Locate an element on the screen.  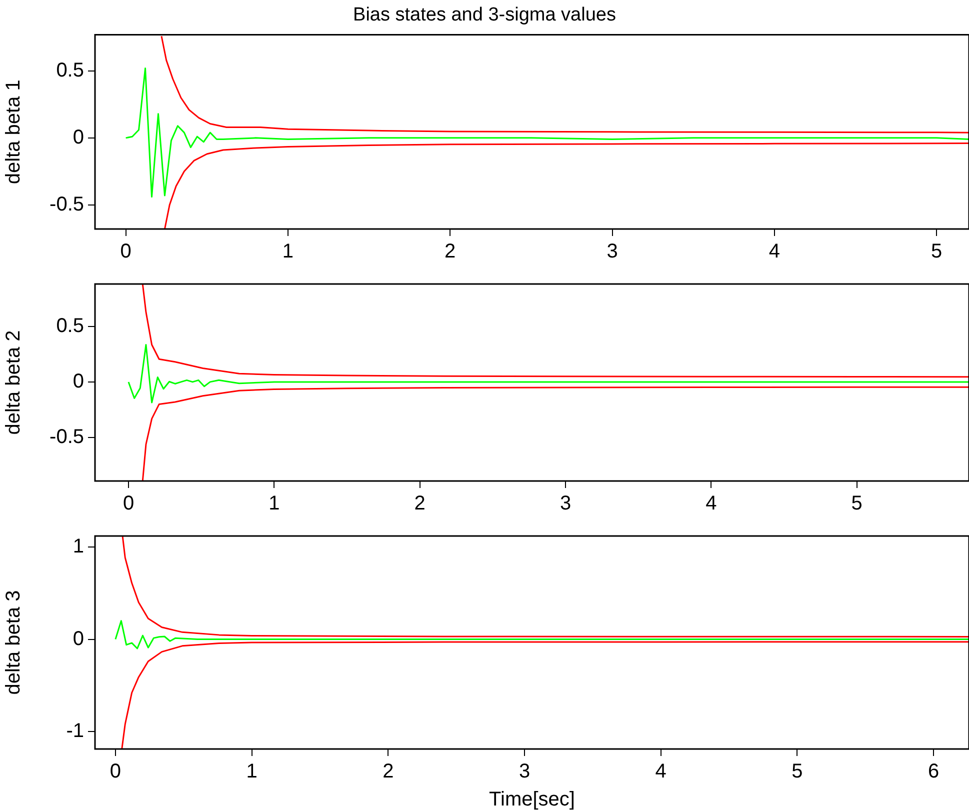
y-axis-title: delta beta 2 is located at coordinates (13, 382).